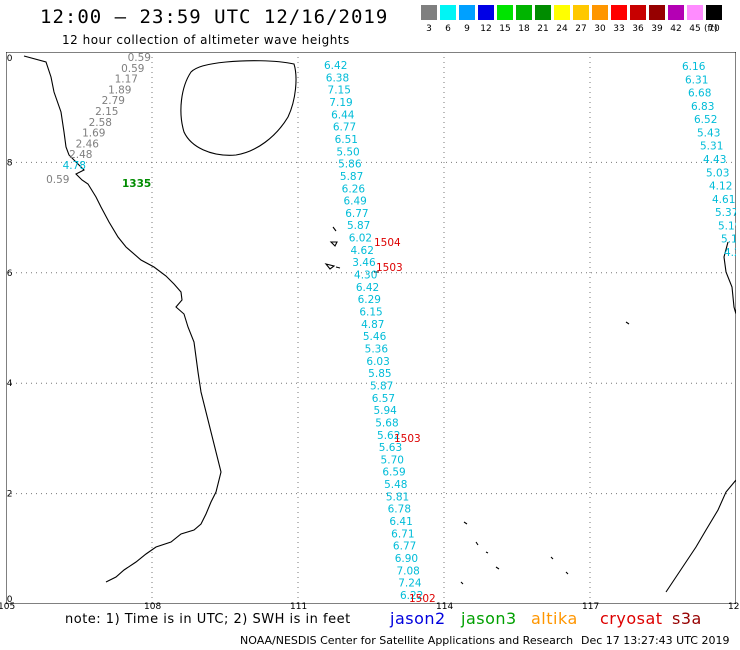  What do you see at coordinates (717, 173) in the screenshot?
I see `swh-value: 5.03` at bounding box center [717, 173].